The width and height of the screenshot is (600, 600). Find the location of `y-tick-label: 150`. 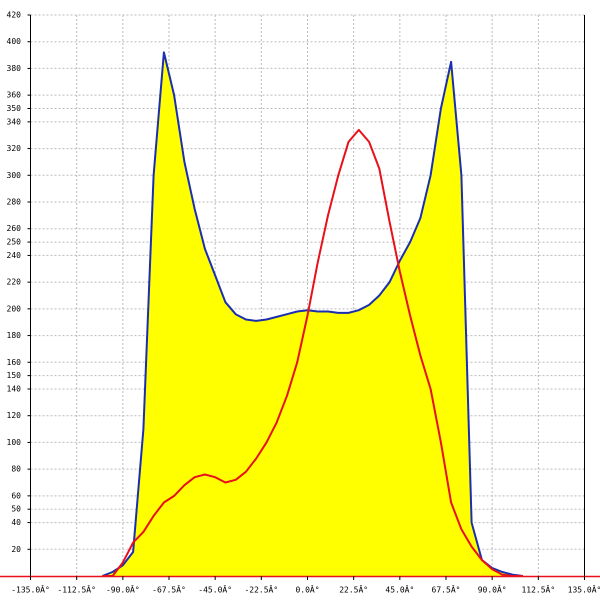

y-tick-label: 150 is located at coordinates (14, 375).